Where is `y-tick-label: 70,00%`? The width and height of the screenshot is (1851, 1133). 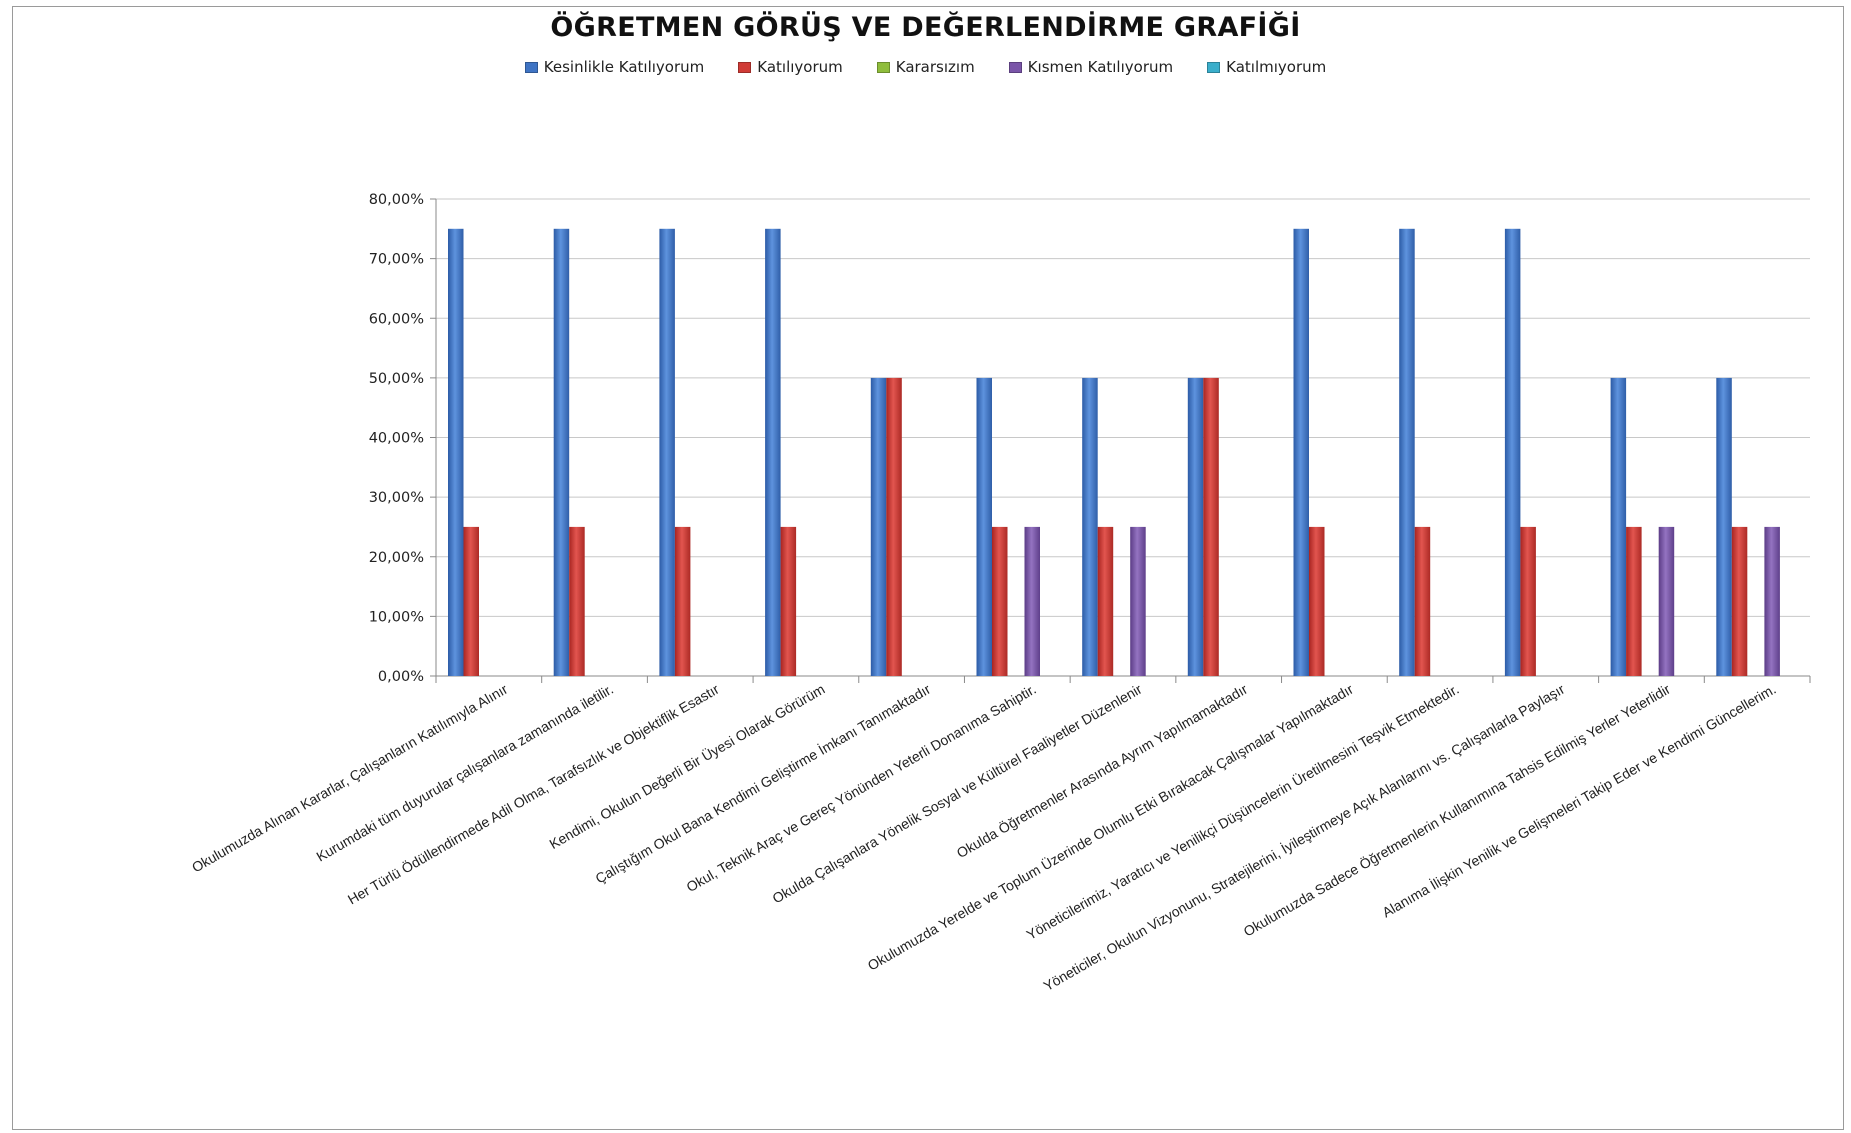
y-tick-label: 70,00% is located at coordinates (396, 260).